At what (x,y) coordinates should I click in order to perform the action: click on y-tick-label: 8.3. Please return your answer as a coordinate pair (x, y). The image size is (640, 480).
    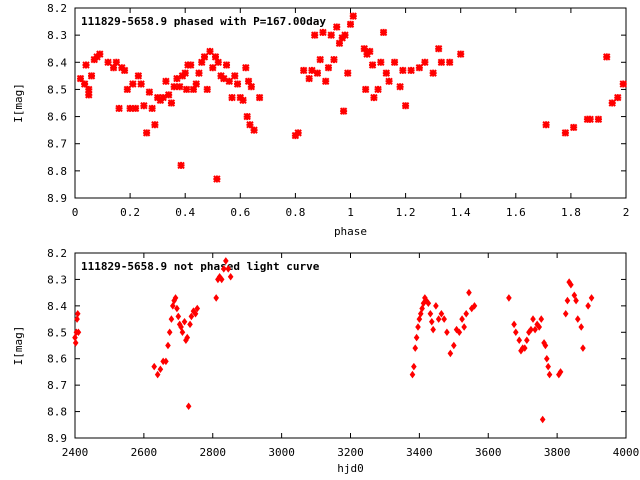
    Looking at the image, I should click on (57, 35).